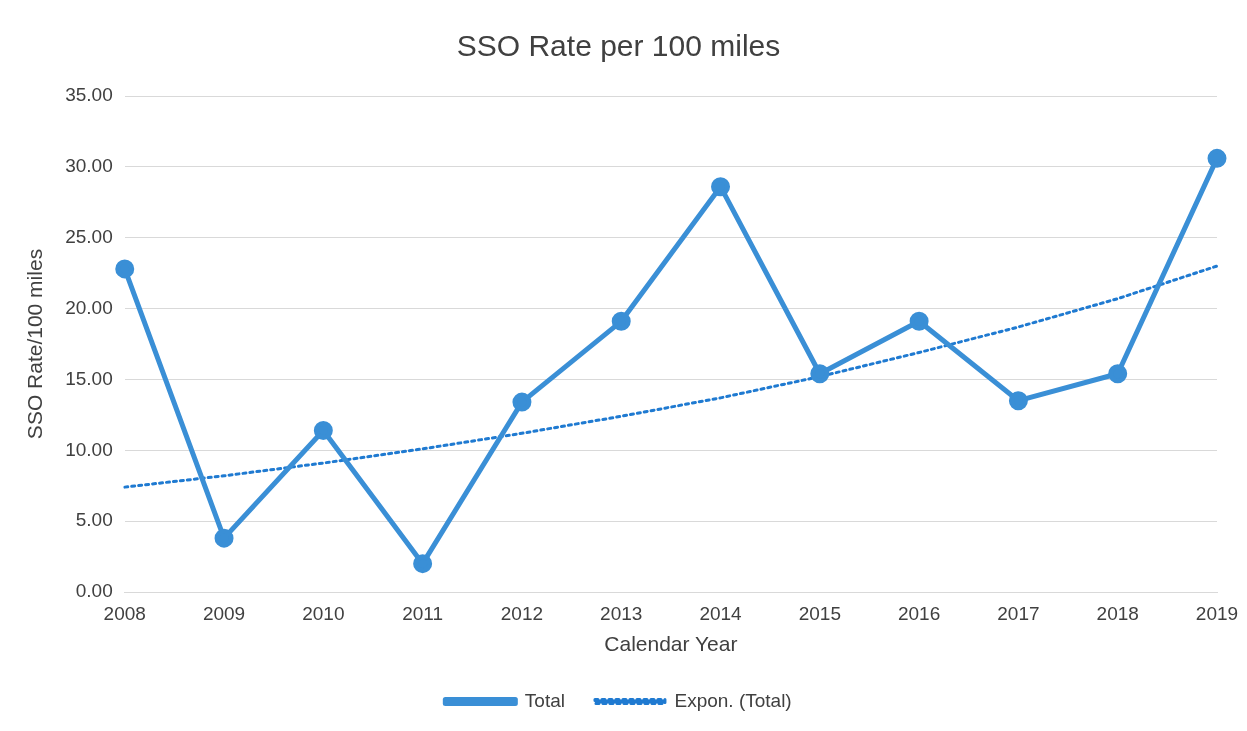 The height and width of the screenshot is (731, 1247). What do you see at coordinates (89, 236) in the screenshot?
I see `y-tick-label: 25.00` at bounding box center [89, 236].